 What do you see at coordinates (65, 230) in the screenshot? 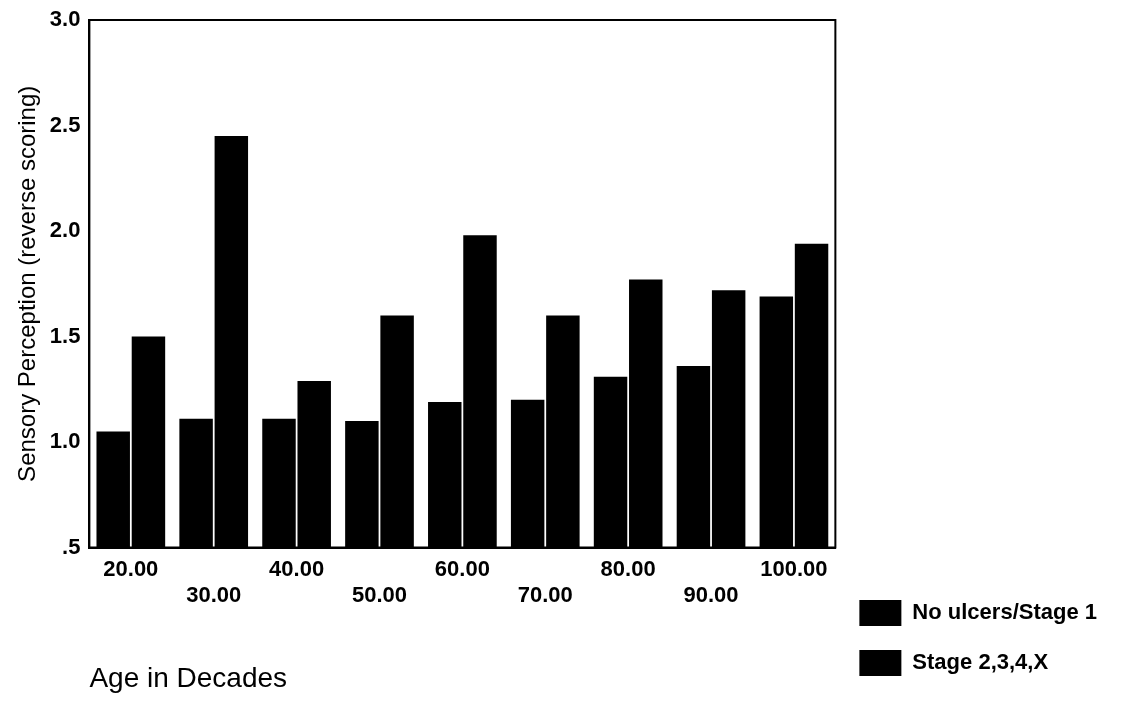
I see `y-tick-label: 2.0` at bounding box center [65, 230].